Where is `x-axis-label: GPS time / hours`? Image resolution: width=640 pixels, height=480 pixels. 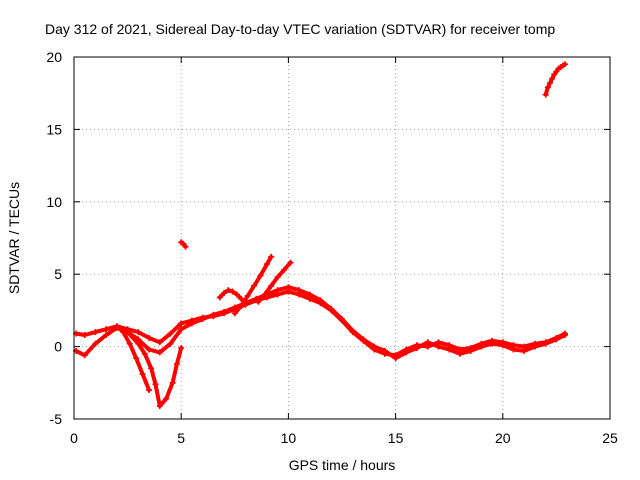 x-axis-label: GPS time / hours is located at coordinates (342, 465).